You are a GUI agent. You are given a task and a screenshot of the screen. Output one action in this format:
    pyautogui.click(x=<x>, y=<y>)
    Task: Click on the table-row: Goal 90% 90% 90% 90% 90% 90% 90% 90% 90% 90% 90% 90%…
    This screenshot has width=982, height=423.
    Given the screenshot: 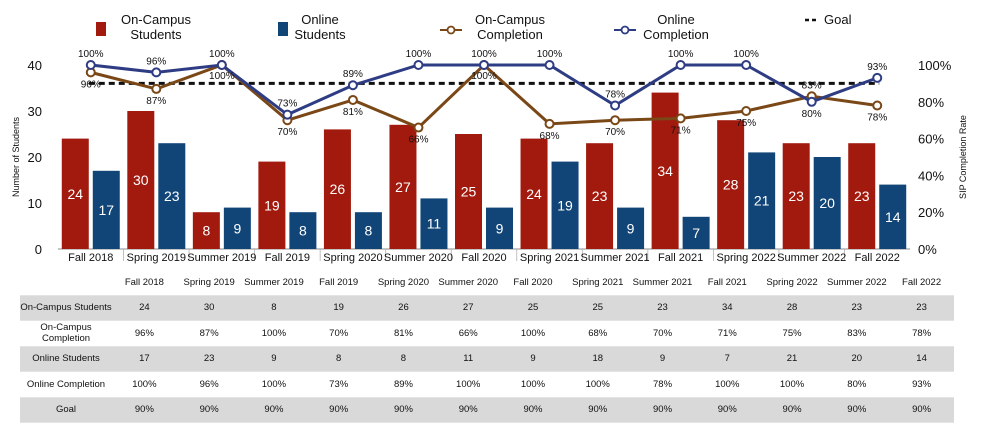 What is the action you would take?
    pyautogui.click(x=487, y=410)
    